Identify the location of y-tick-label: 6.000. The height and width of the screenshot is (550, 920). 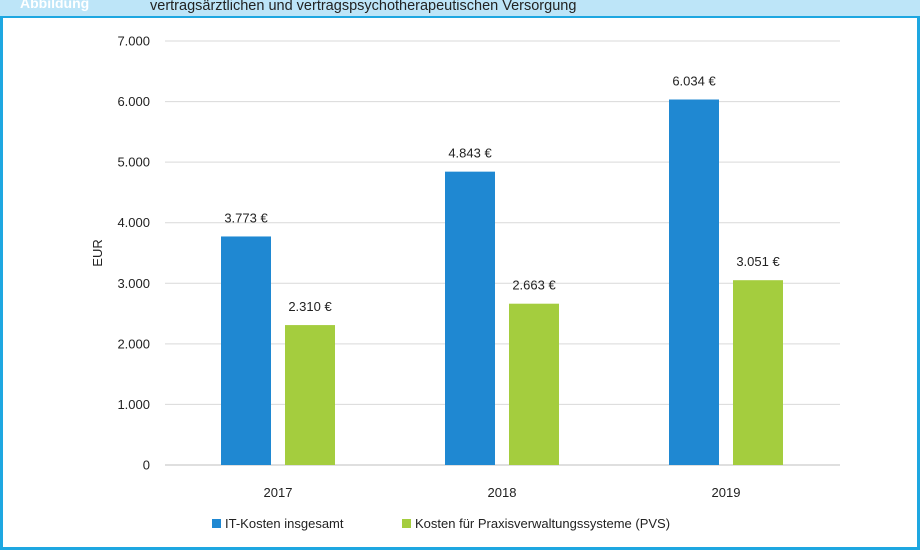
(133, 101).